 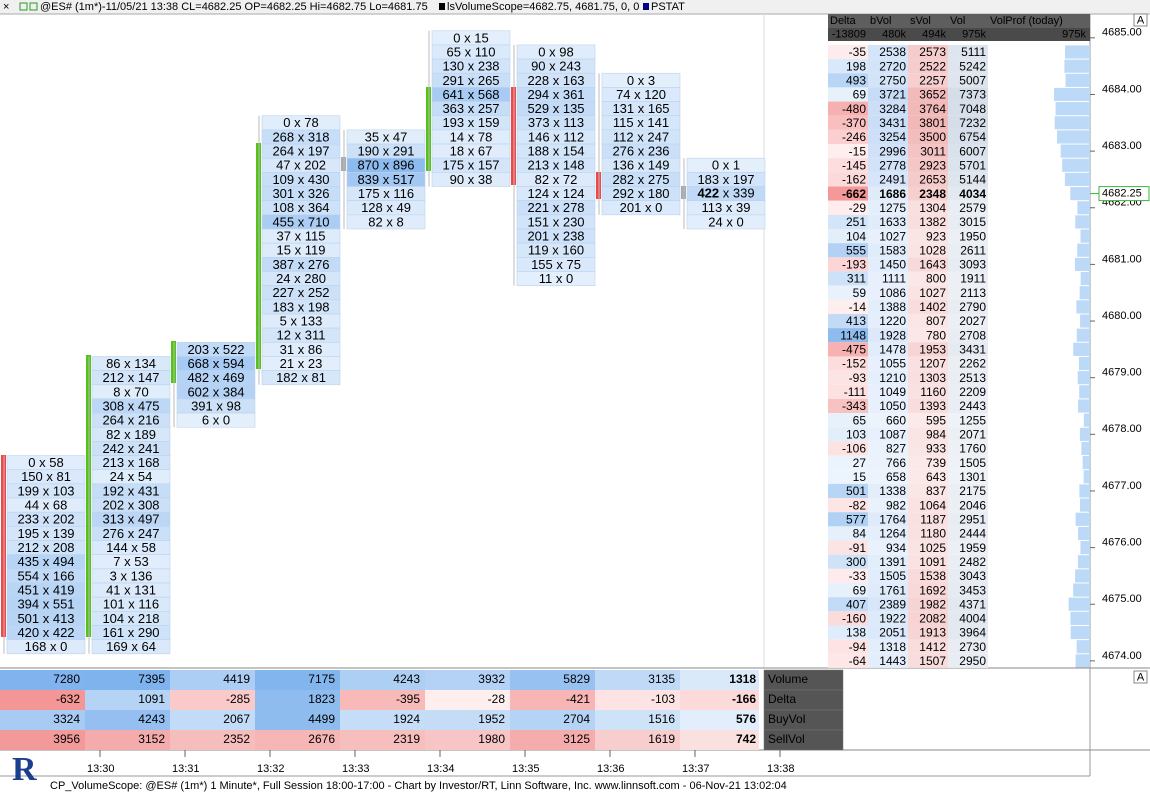 I want to click on profile-value: 658, so click(x=896, y=477).